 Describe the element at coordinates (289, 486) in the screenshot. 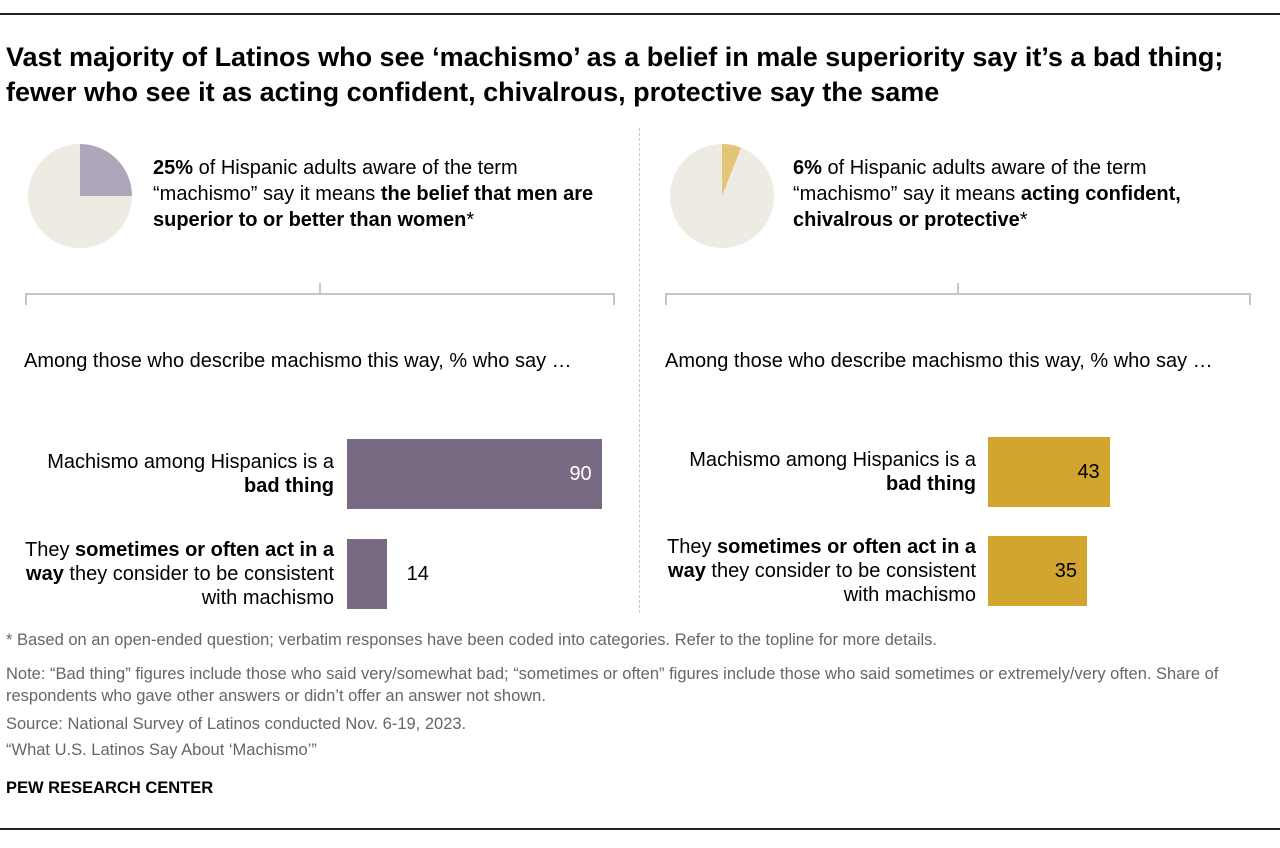

I see `bar-label-bold-left-0: bad thing` at that location.